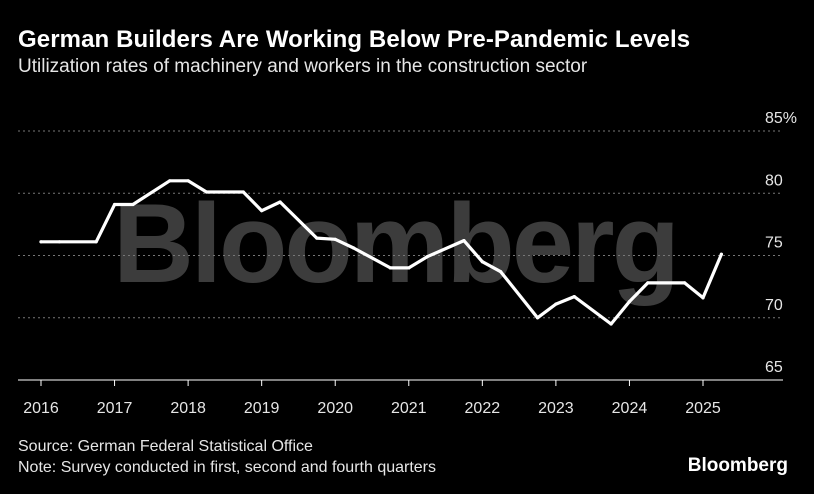 The width and height of the screenshot is (814, 494). Describe the element at coordinates (409, 408) in the screenshot. I see `x-tick-label: 2021` at that location.